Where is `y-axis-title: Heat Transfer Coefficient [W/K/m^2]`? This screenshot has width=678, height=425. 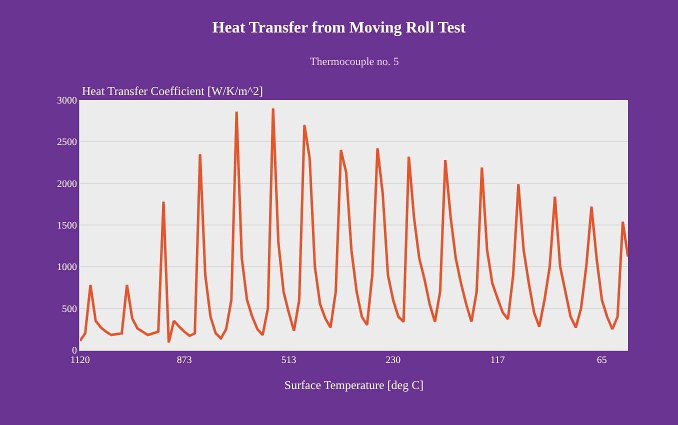
y-axis-title: Heat Transfer Coefficient [W/K/m^2] is located at coordinates (173, 91).